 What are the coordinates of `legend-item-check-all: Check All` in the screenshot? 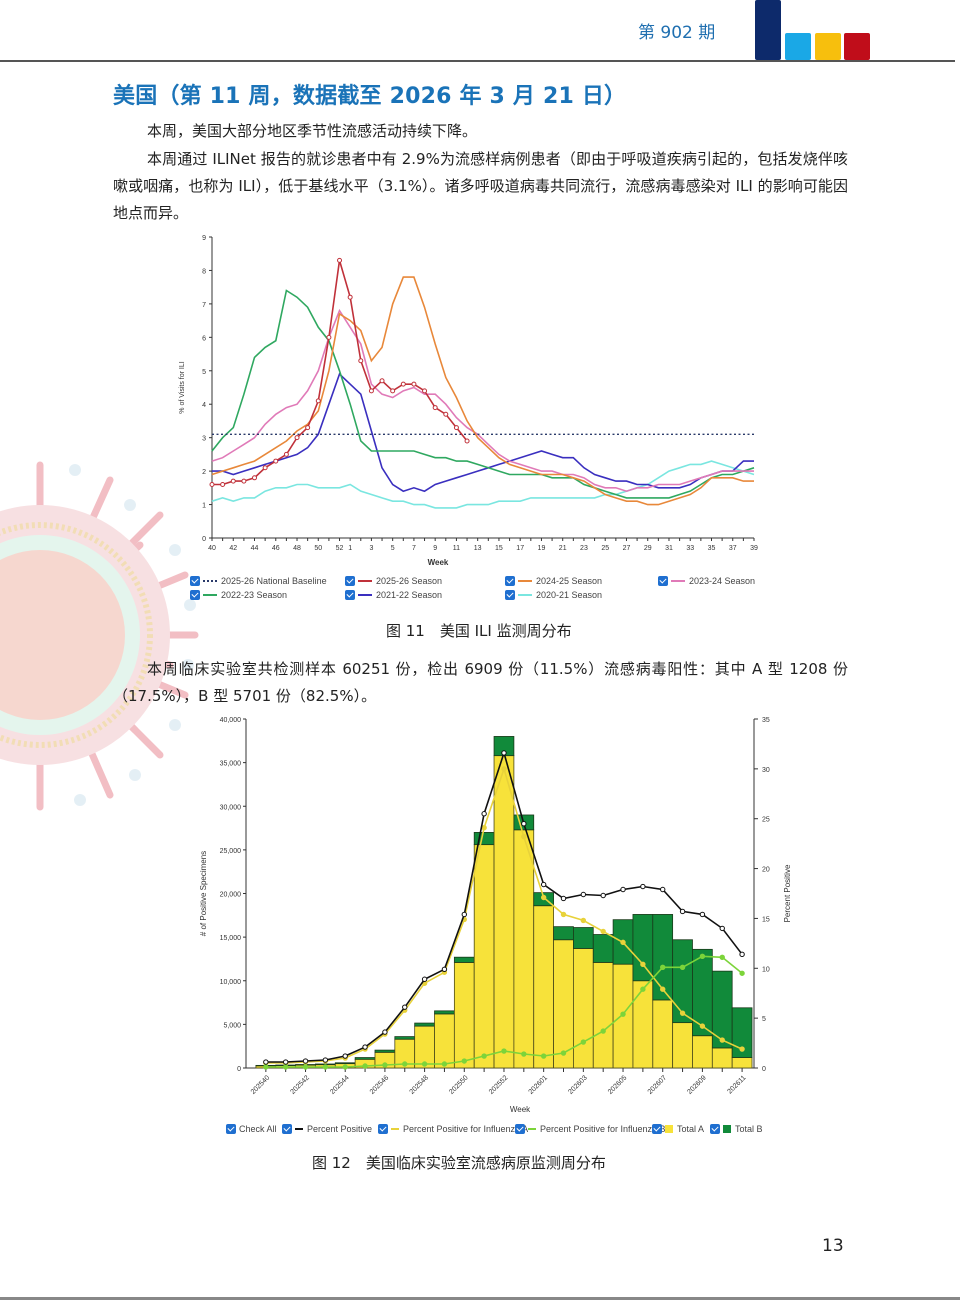 It's located at (251, 1129).